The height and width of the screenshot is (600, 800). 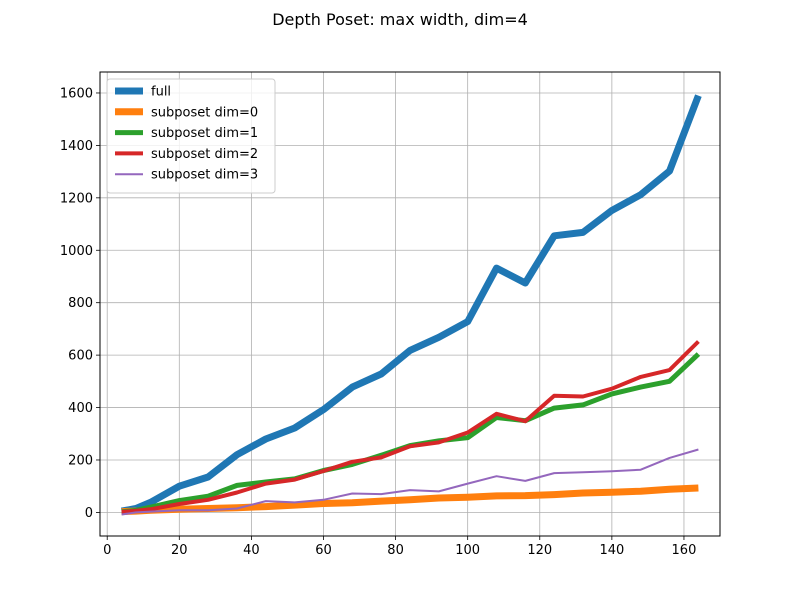 What do you see at coordinates (89, 513) in the screenshot?
I see `y-tick-label: 0` at bounding box center [89, 513].